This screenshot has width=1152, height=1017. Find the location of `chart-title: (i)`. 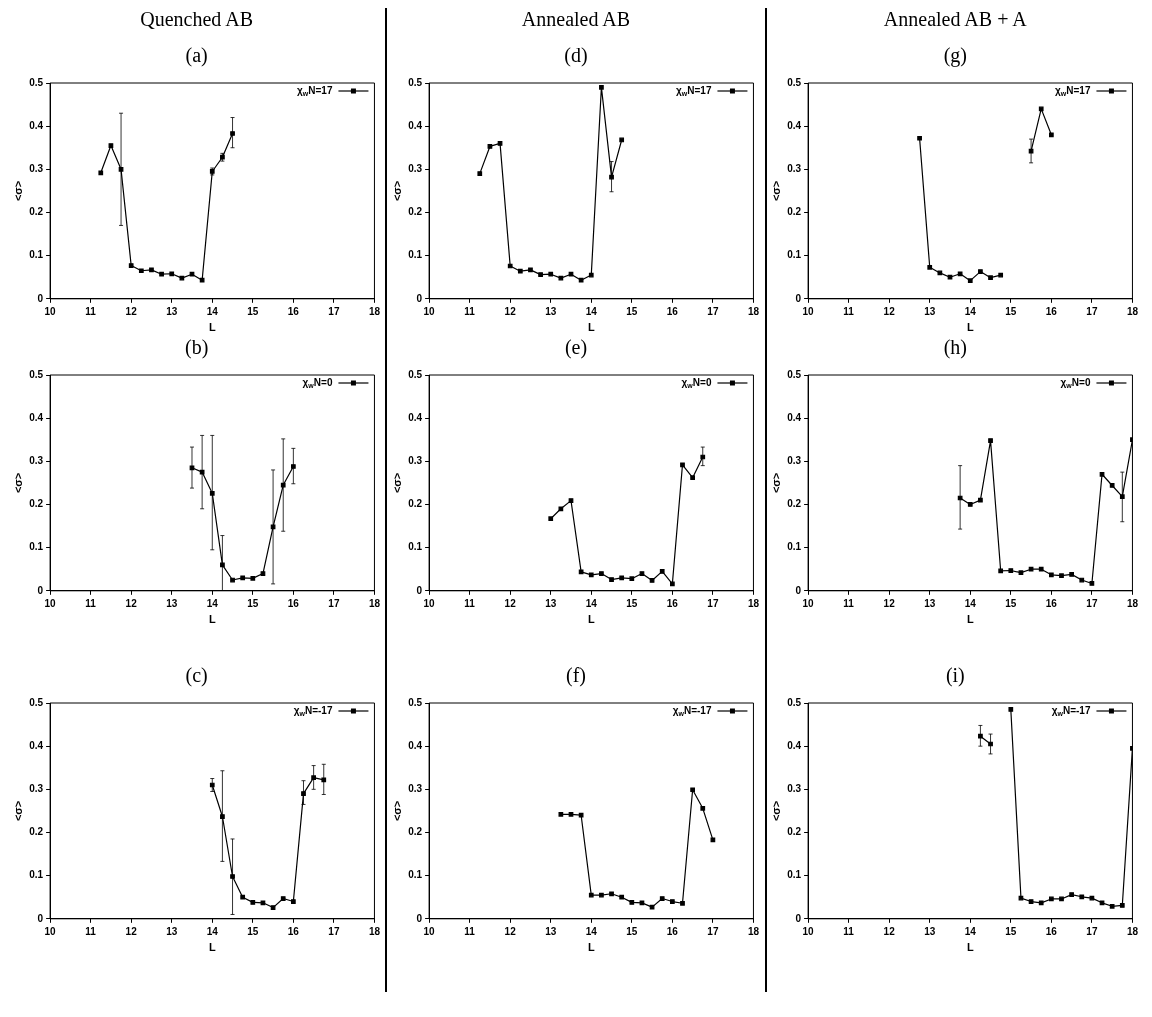

chart-title: (i) is located at coordinates (955, 676).